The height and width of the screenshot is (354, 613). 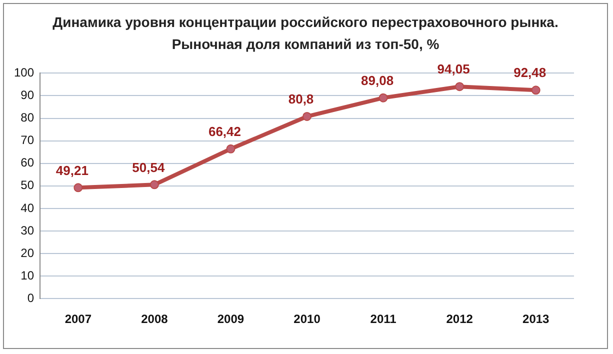 I want to click on x-tick-label: 2012, so click(x=460, y=319).